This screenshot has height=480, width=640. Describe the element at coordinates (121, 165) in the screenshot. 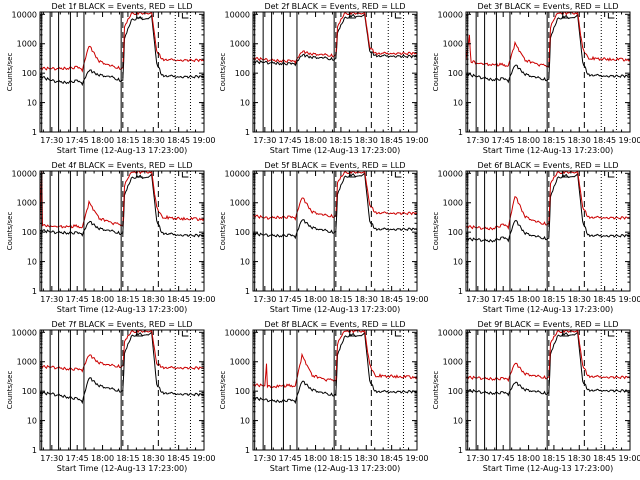

I see `chart-title: Det 4f BLACK = Events, RED = LLD` at that location.